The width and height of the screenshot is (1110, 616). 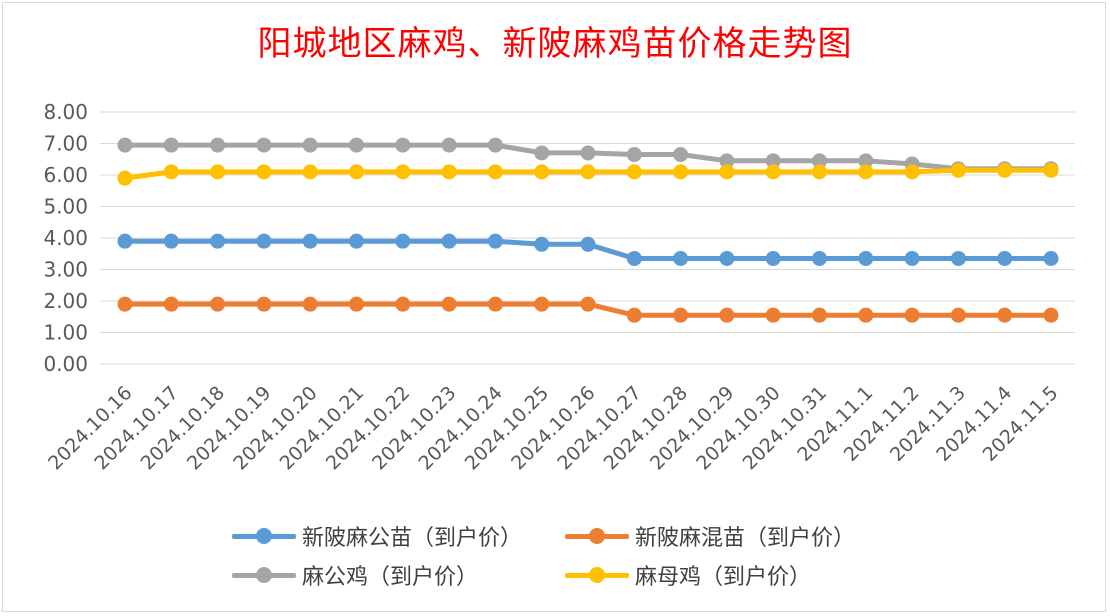 What do you see at coordinates (555, 44) in the screenshot?
I see `chart-title: 阳城地区麻鸡、新陂麻鸡苗价格走势图` at bounding box center [555, 44].